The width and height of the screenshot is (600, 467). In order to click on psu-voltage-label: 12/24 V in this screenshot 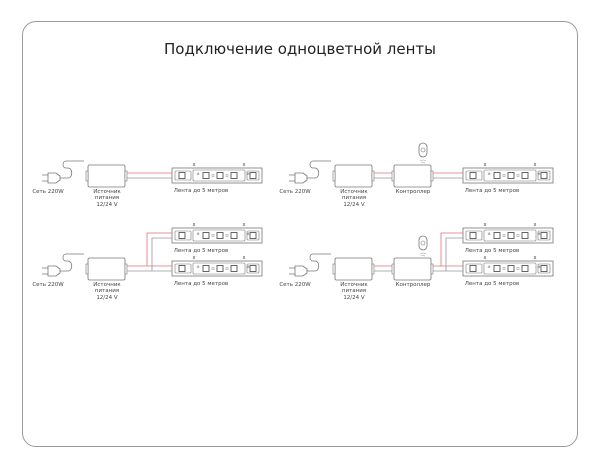, I will do `click(354, 298)`.